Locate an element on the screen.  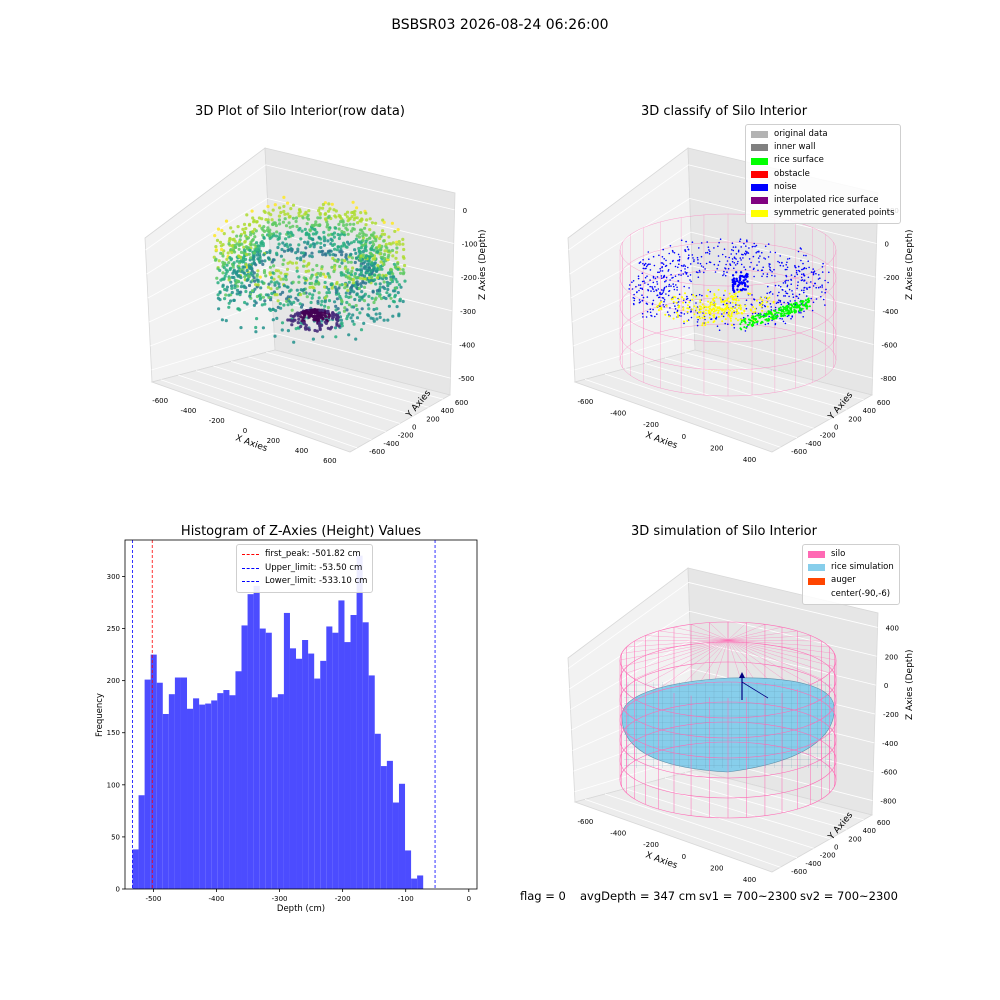
legend-label: original data is located at coordinates (801, 134).